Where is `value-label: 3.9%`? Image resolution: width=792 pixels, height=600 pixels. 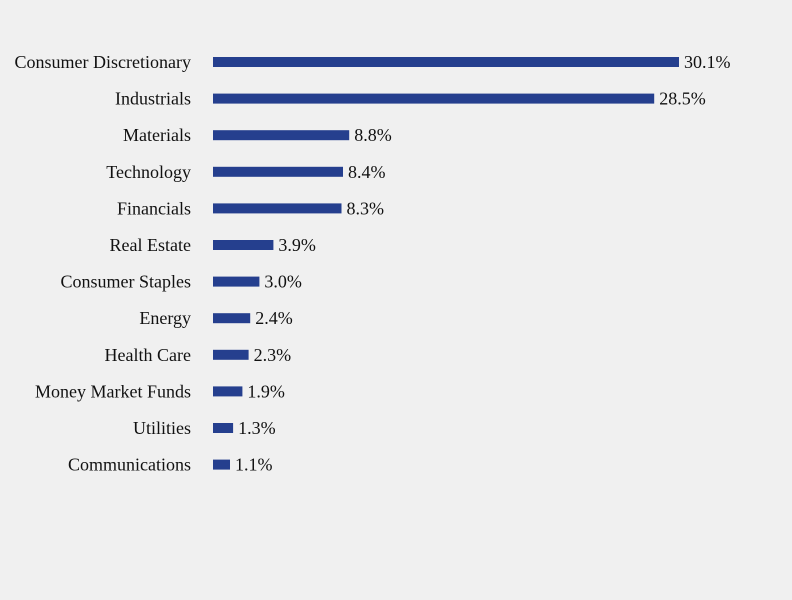 value-label: 3.9% is located at coordinates (297, 245).